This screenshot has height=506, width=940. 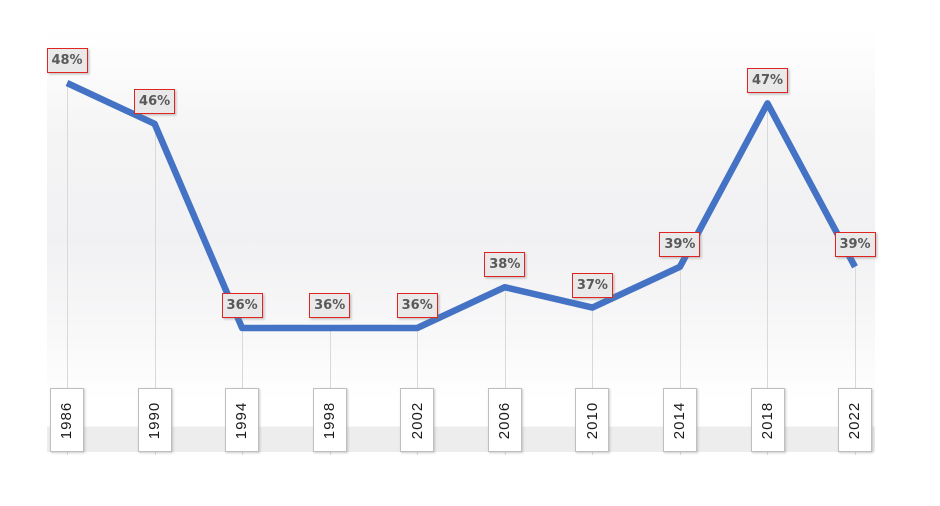 I want to click on data-label-2018: 47%, so click(x=767, y=81).